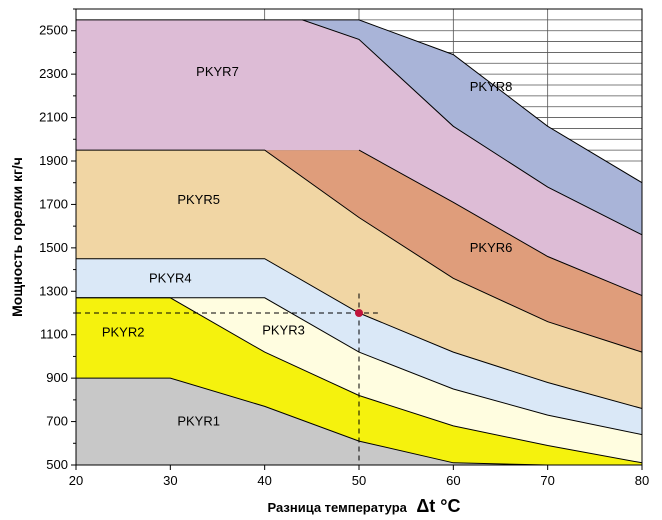 The image size is (662, 520). I want to click on y-tick-label: 900, so click(57, 377).